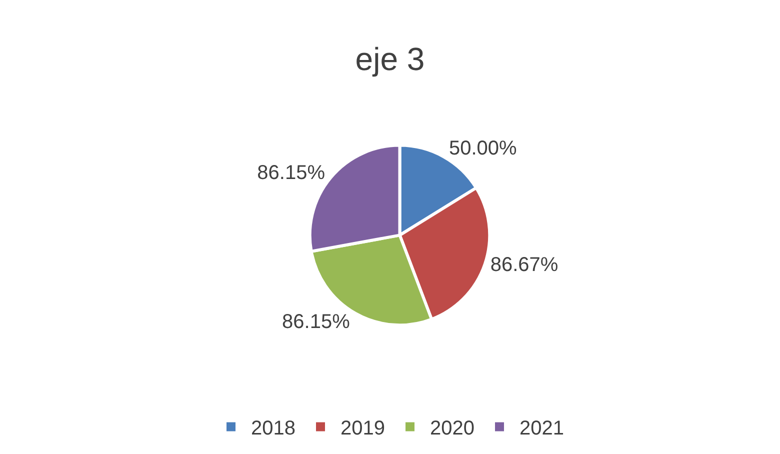  I want to click on data-label: 50.00%, so click(483, 148).